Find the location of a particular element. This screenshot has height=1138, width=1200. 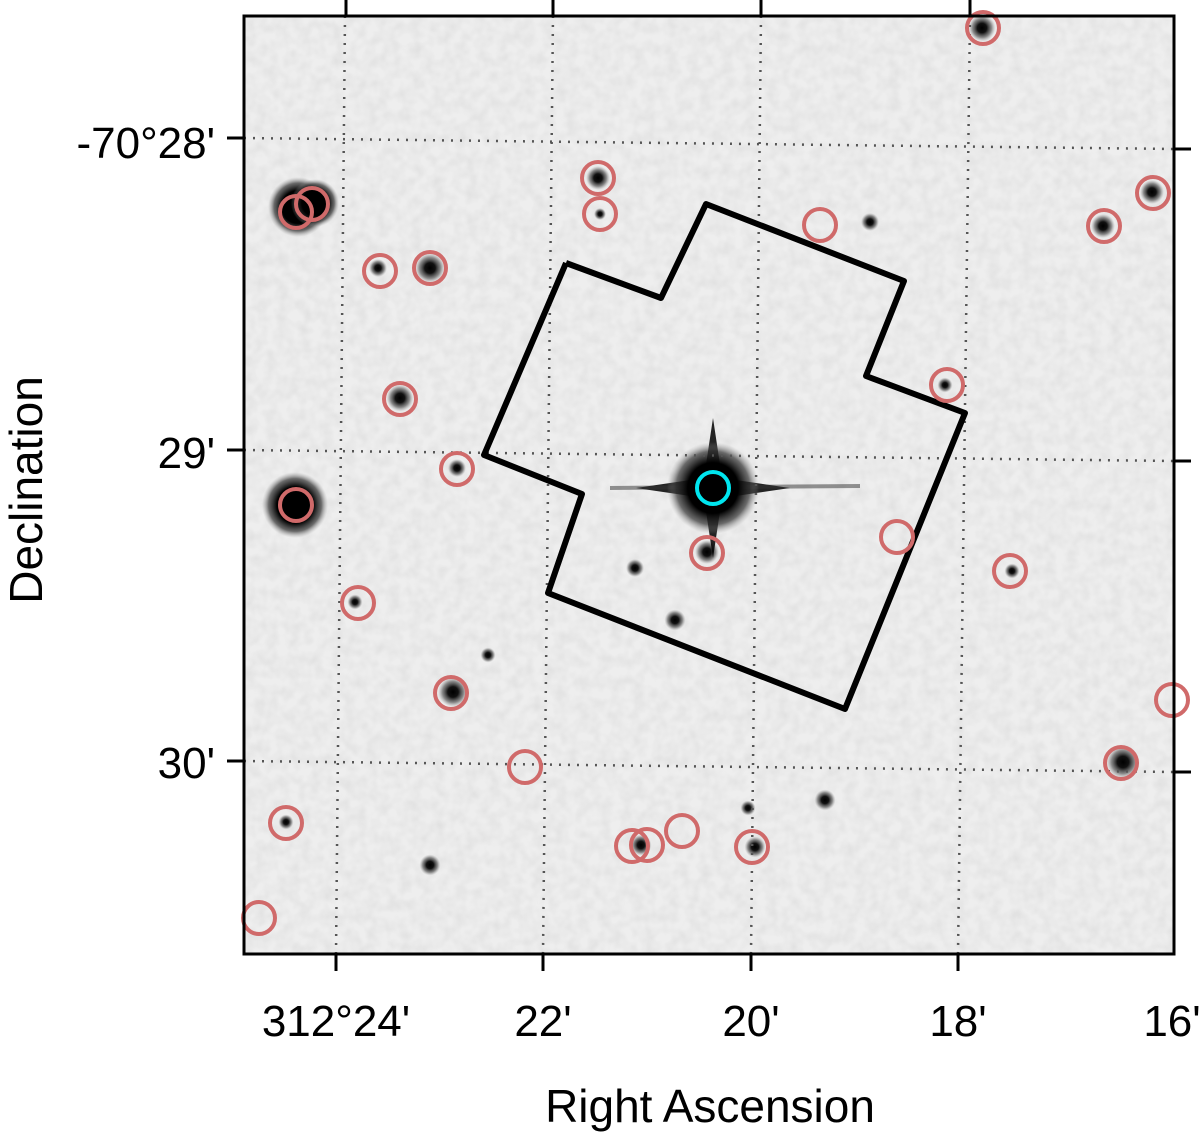

x-tick-label: 312°24' is located at coordinates (336, 1021).